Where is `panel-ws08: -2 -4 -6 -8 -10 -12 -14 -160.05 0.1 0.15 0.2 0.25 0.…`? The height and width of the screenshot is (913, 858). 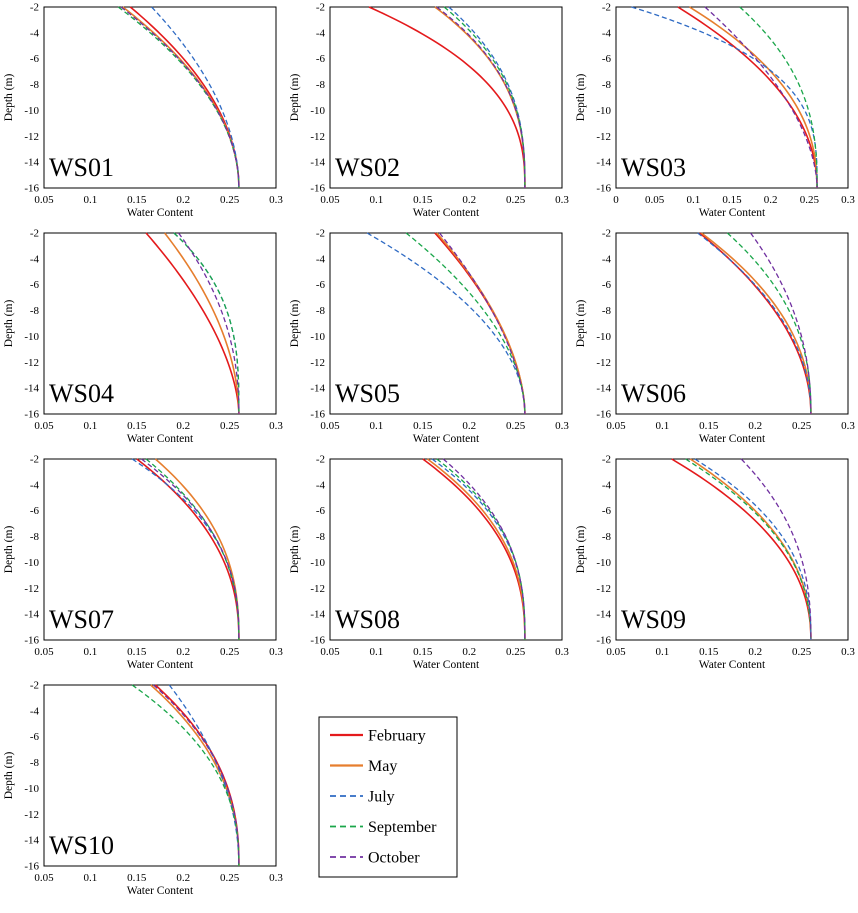 panel-ws08: -2 -4 -6 -8 -10 -12 -14 -160.05 0.1 0.15 0.2 0.25 0.… is located at coordinates (429, 563).